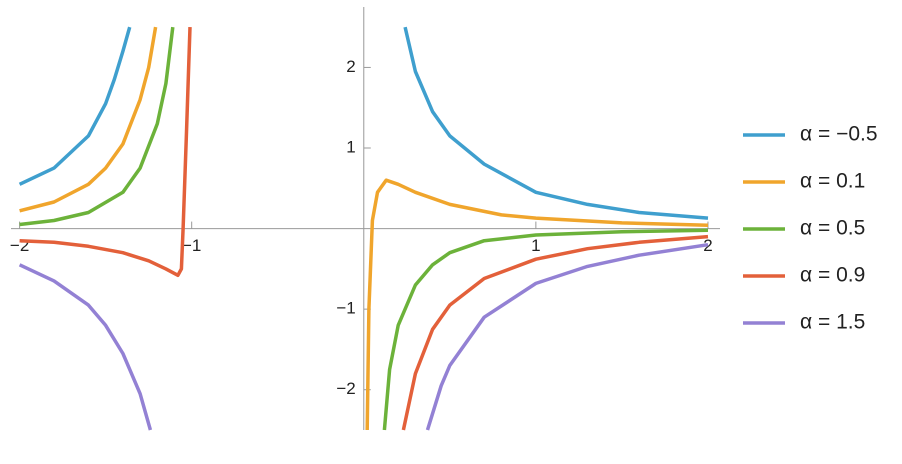  What do you see at coordinates (832, 181) in the screenshot?
I see `legend-label: α = 0.1` at bounding box center [832, 181].